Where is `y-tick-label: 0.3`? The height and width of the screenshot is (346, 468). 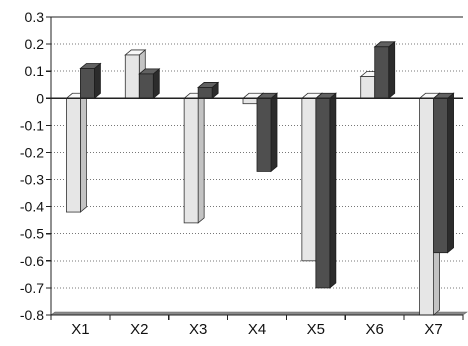 y-tick-label: 0.3 is located at coordinates (35, 17).